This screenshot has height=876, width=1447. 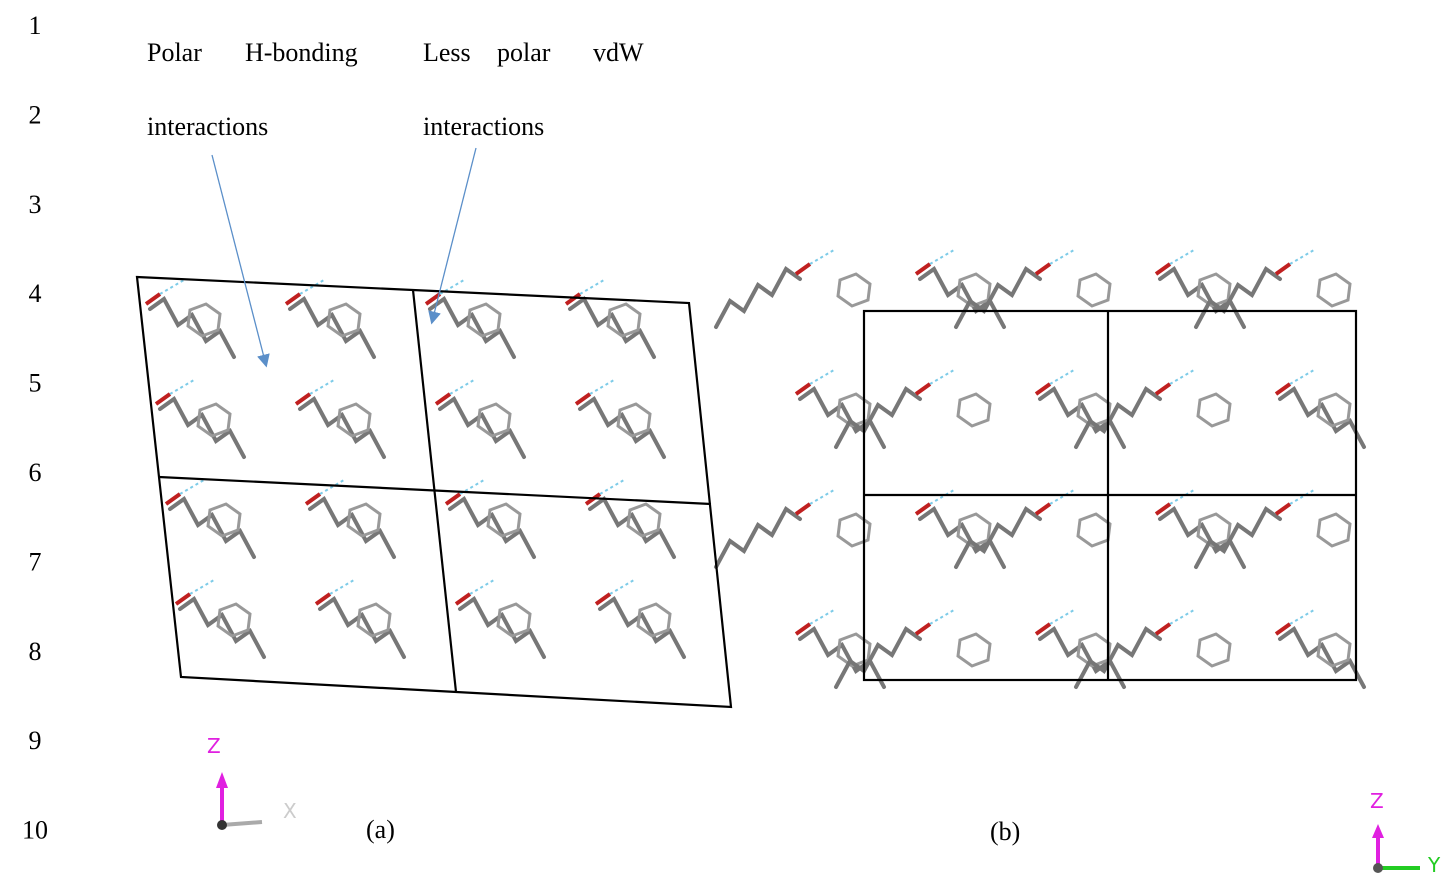 What do you see at coordinates (35, 830) in the screenshot?
I see `line-number: 10` at bounding box center [35, 830].